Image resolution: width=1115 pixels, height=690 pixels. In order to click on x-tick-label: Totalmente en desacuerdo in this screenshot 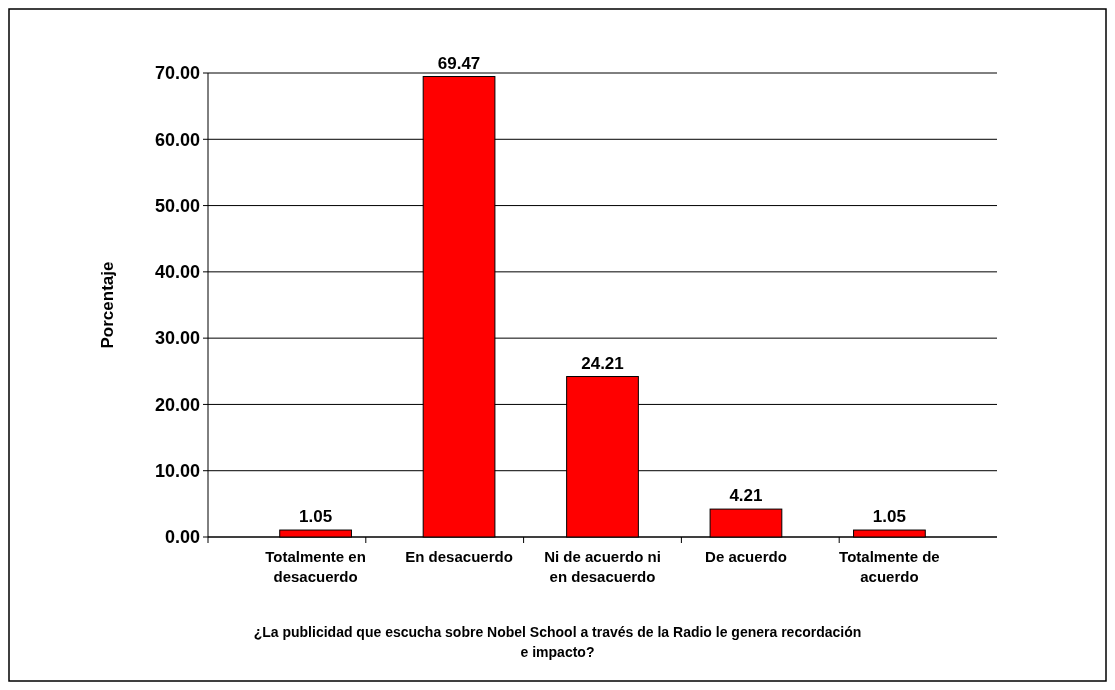, I will do `click(315, 566)`.